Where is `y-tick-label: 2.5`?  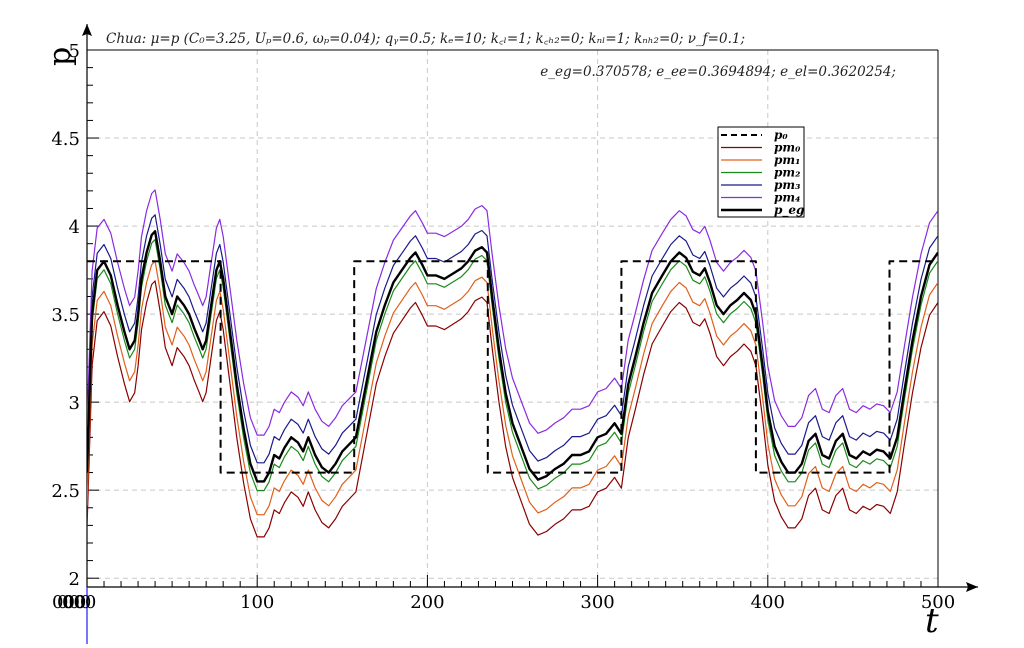
y-tick-label: 2.5 is located at coordinates (65, 491).